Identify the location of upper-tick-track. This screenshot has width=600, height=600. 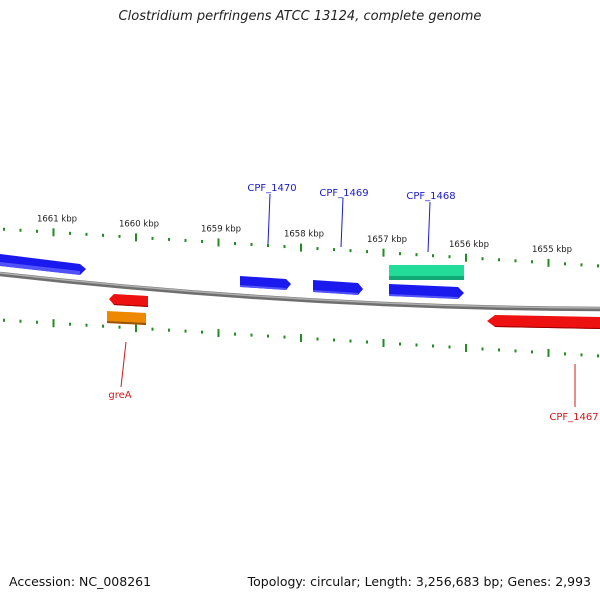
(301, 247).